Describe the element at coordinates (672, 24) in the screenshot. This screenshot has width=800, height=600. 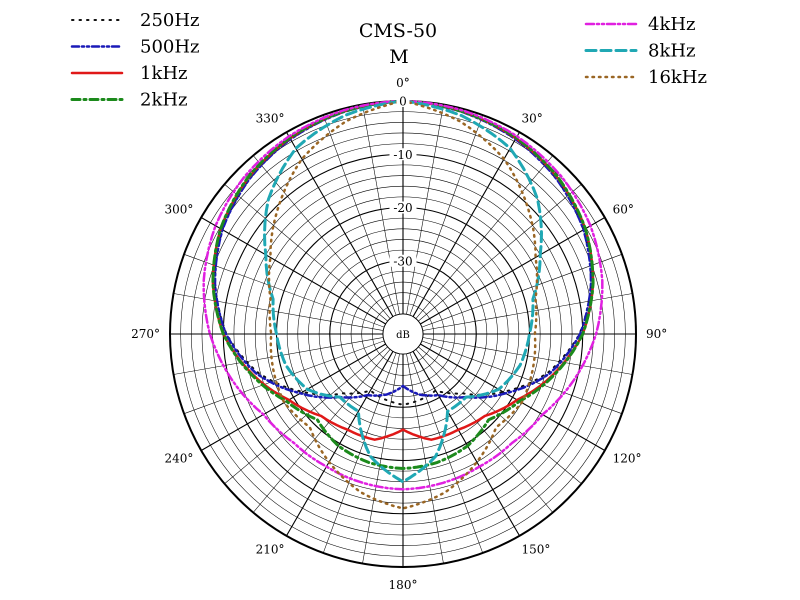
I see `legend-label: 4kHz` at that location.